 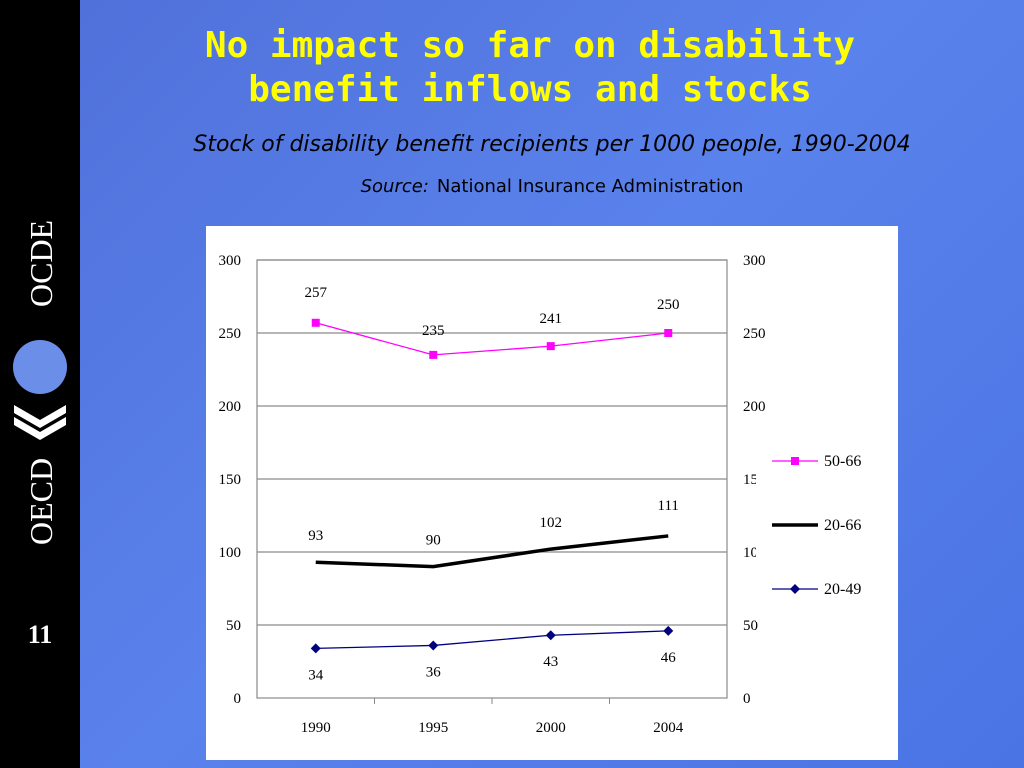 What do you see at coordinates (754, 334) in the screenshot?
I see `y-tick-label-right-250: 250` at bounding box center [754, 334].